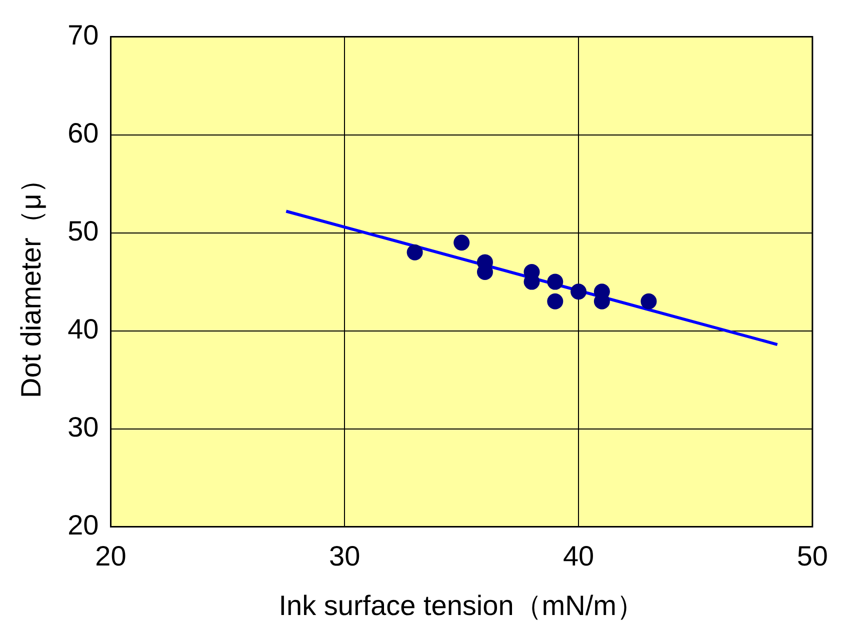  Describe the element at coordinates (83, 329) in the screenshot. I see `y-tick-label: 40` at that location.